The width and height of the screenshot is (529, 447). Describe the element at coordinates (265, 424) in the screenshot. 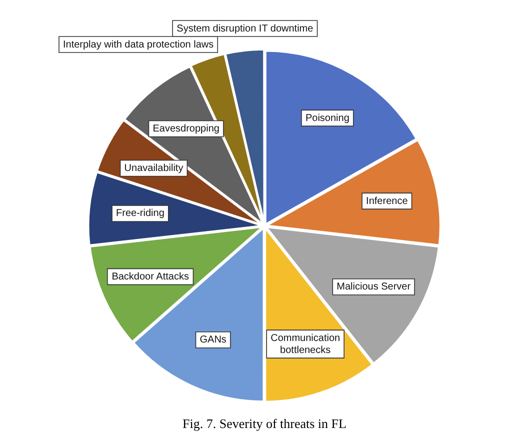

I see `text: Fig. 7. Severity of threats in FL` at that location.